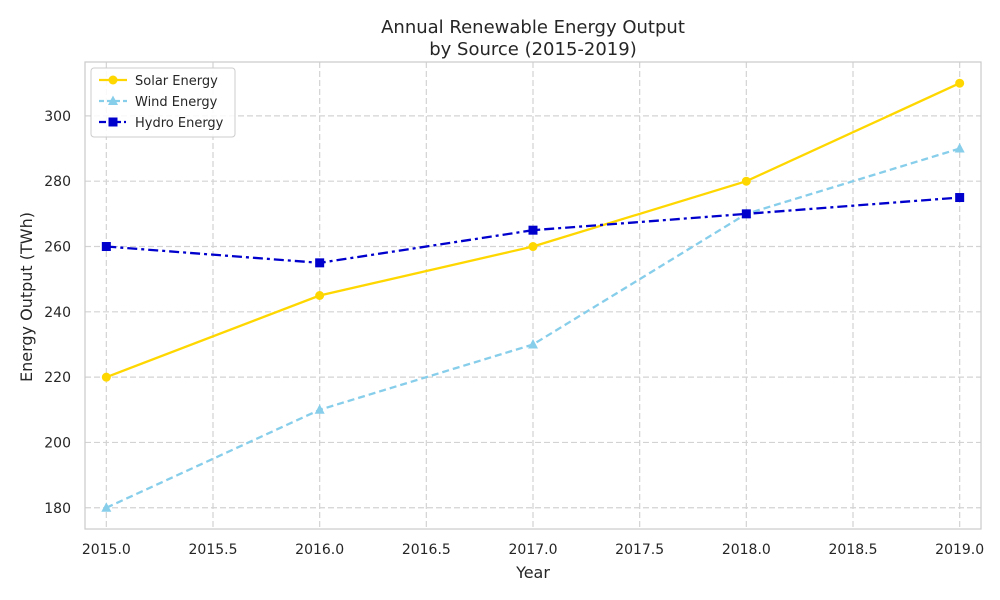 The image size is (1000, 600). What do you see at coordinates (533, 550) in the screenshot?
I see `x-tick-label: 2017.0` at bounding box center [533, 550].